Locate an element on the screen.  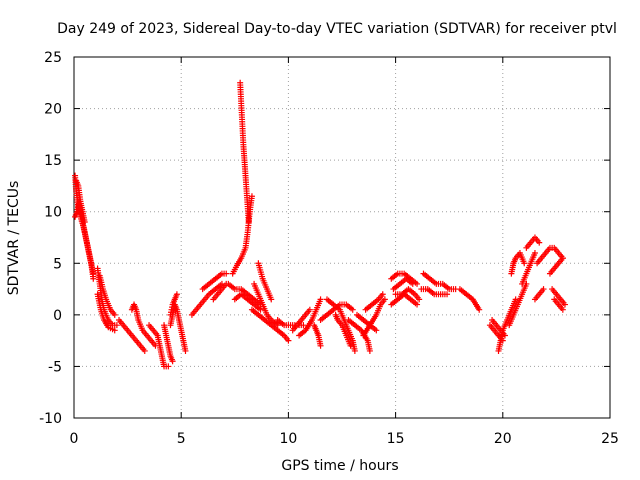
x-tick-label: 20 is located at coordinates (503, 439).